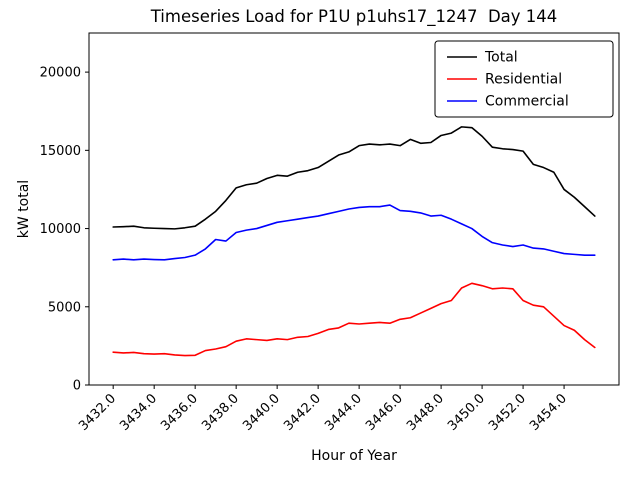 The image size is (640, 480). I want to click on x-tick-label: 3444.0, so click(343, 412).